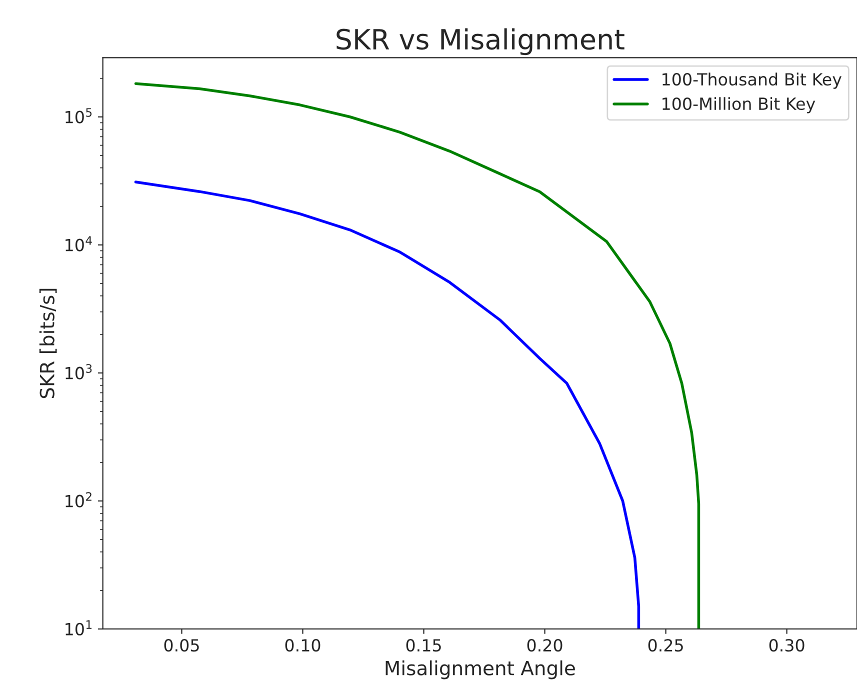 The height and width of the screenshot is (695, 857). What do you see at coordinates (79, 116) in the screenshot?
I see `y-tick-label: 10$^{5}$` at bounding box center [79, 116].